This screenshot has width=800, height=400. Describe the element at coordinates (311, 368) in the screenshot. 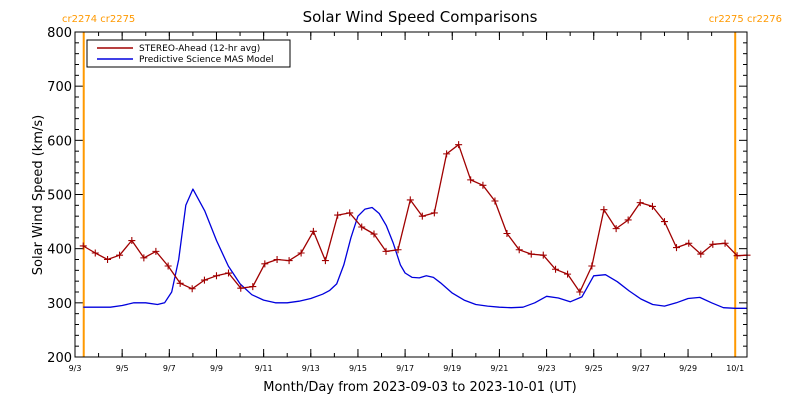

I see `x-tick-label: 9/13` at that location.